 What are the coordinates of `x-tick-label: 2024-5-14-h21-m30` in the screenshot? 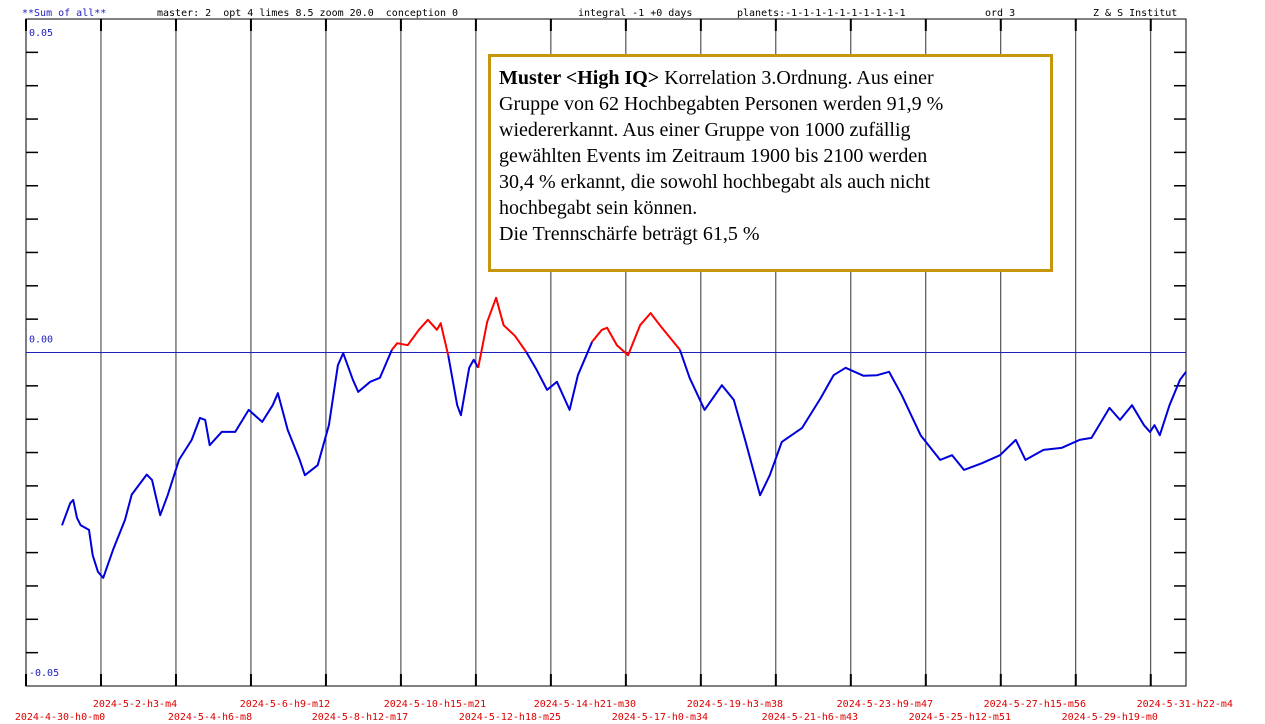 It's located at (585, 704).